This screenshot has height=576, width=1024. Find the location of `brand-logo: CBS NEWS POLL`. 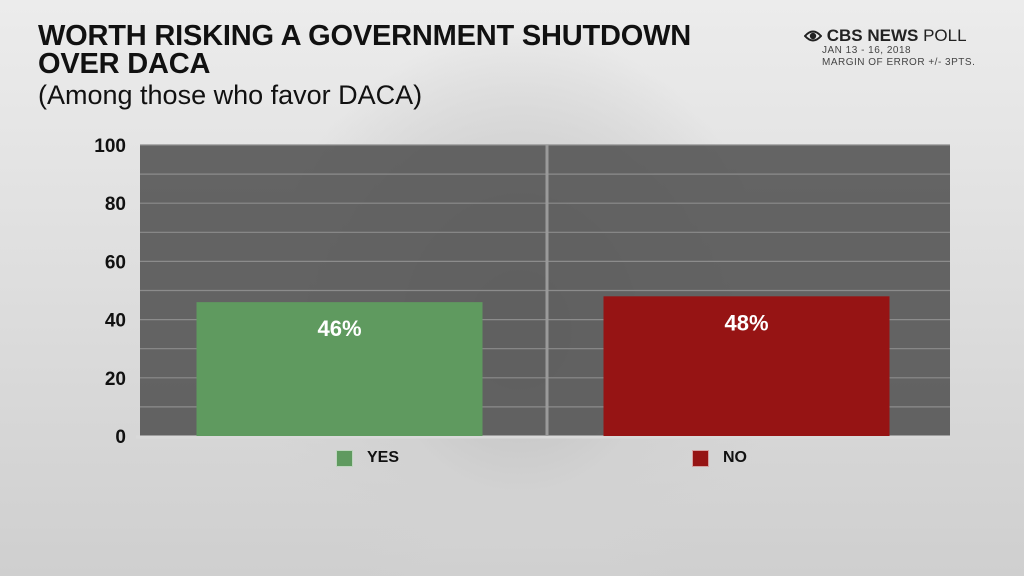

brand-logo: CBS NEWS POLL is located at coordinates (885, 36).